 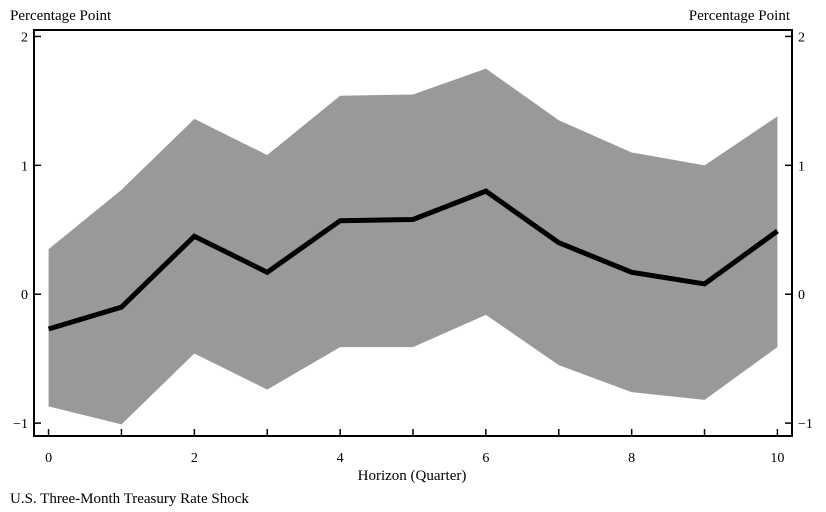 What do you see at coordinates (24, 295) in the screenshot?
I see `y-tick-label-left: 0` at bounding box center [24, 295].